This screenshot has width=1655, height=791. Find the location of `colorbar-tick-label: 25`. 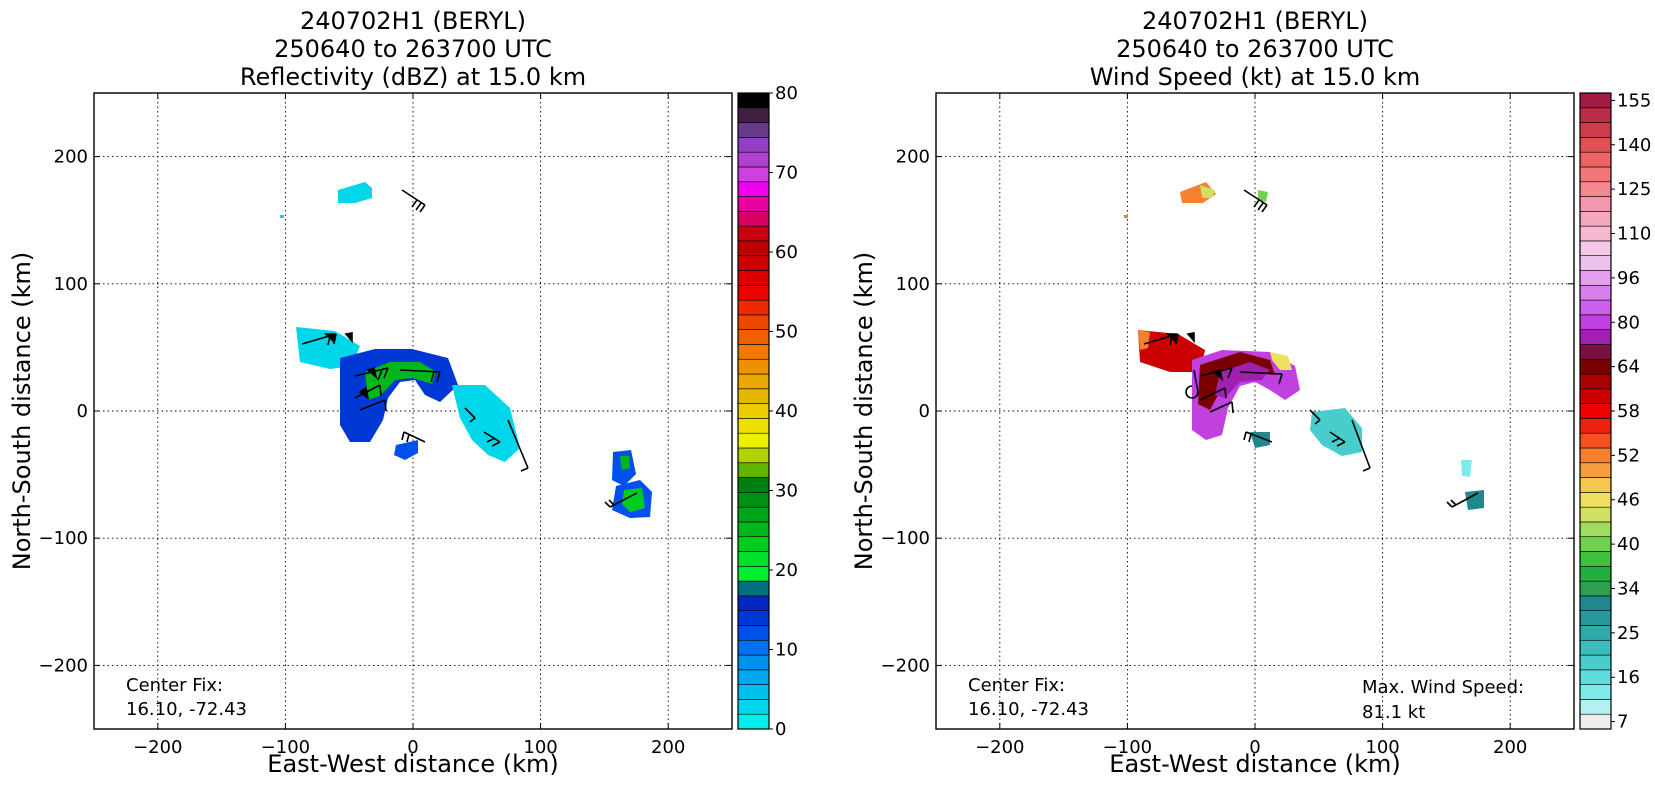

colorbar-tick-label: 25 is located at coordinates (1628, 633).